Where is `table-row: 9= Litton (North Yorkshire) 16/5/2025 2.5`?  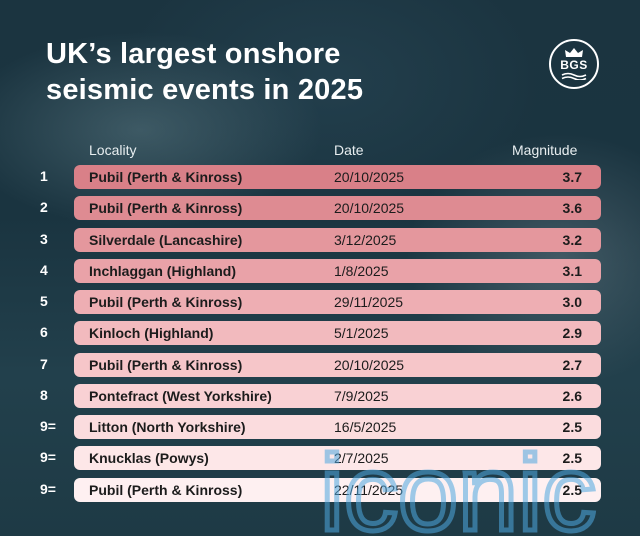 table-row: 9= Litton (North Yorkshire) 16/5/2025 2.5 is located at coordinates (320, 427).